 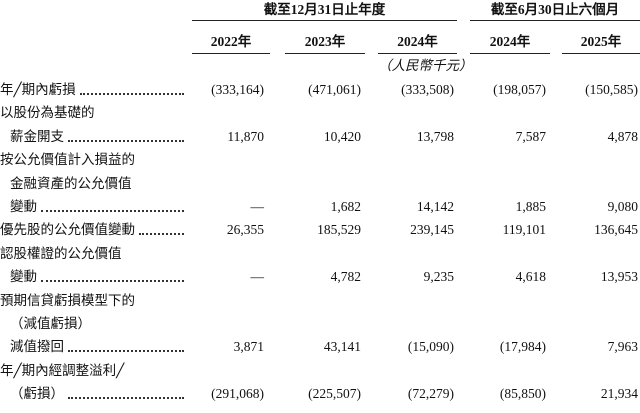 What do you see at coordinates (248, 347) in the screenshot?
I see `value-cell: 3,871` at bounding box center [248, 347].